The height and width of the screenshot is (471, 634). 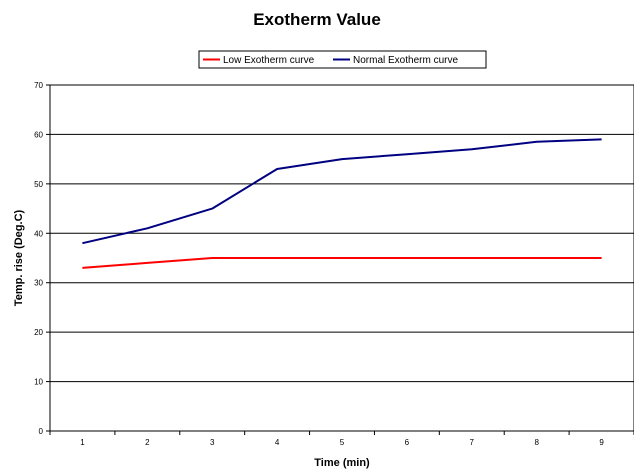 What do you see at coordinates (38, 134) in the screenshot?
I see `y-tick-label-60: 60` at bounding box center [38, 134].